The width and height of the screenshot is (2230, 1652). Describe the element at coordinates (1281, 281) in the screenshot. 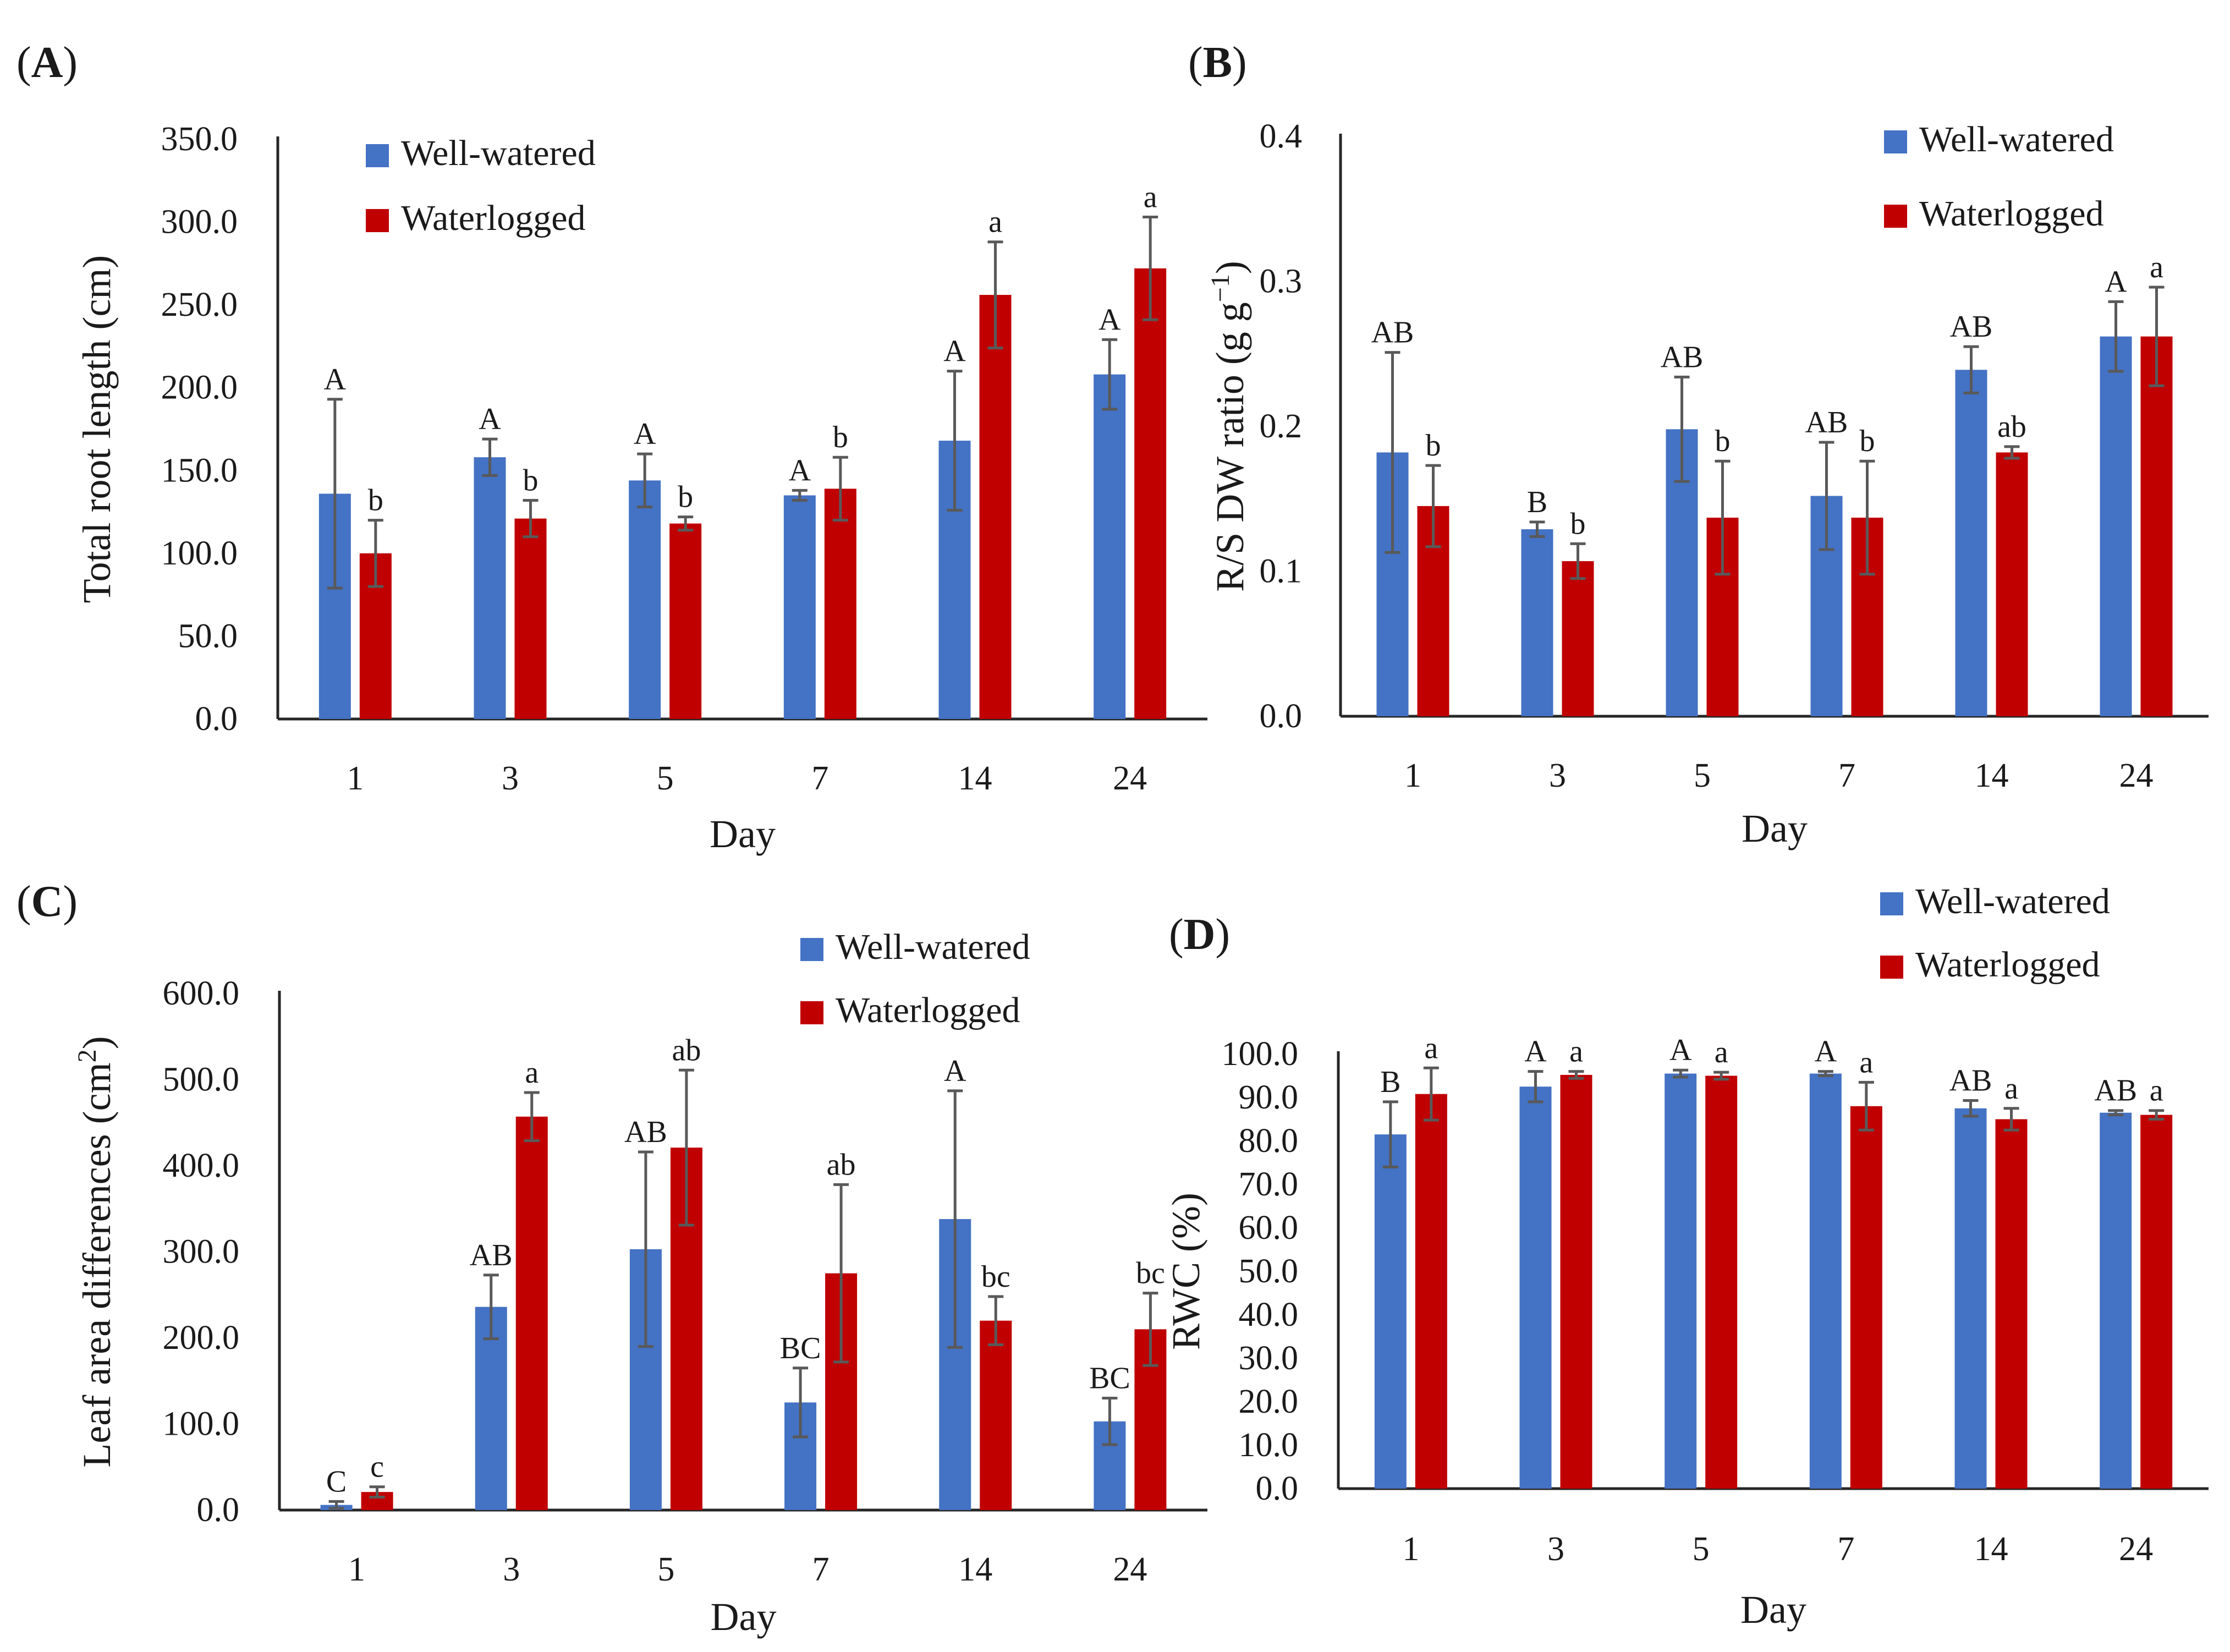

I see `y-tick-label: 0.3` at that location.